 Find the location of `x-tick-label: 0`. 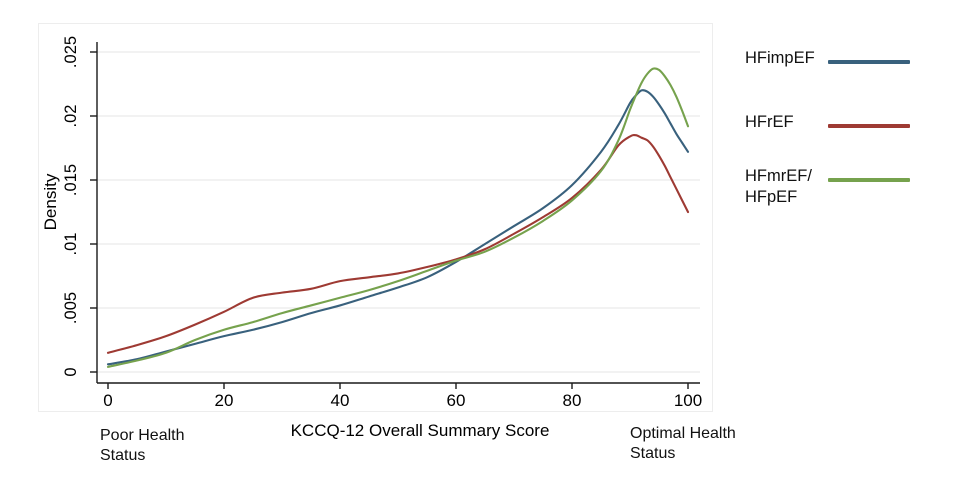

x-tick-label: 0 is located at coordinates (107, 400).